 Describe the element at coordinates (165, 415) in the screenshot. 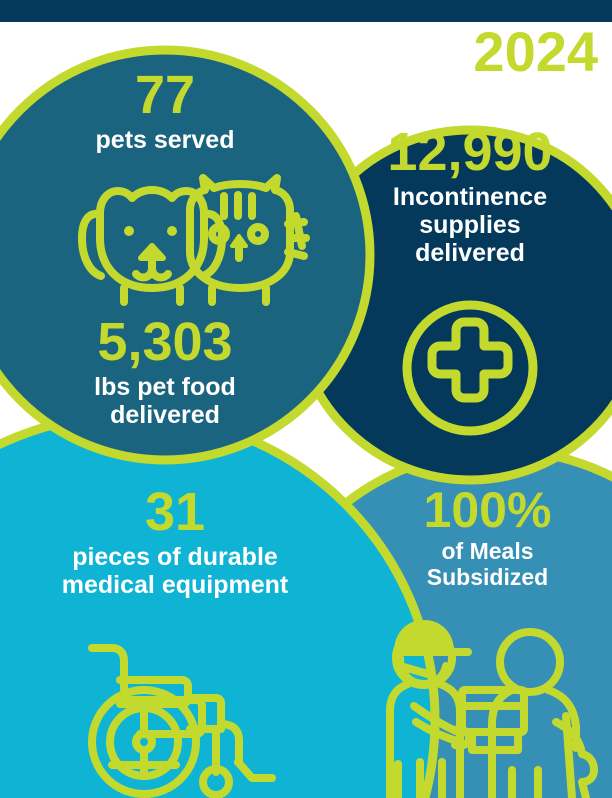

I see `stat-pet-food-label-line2: delivered` at that location.